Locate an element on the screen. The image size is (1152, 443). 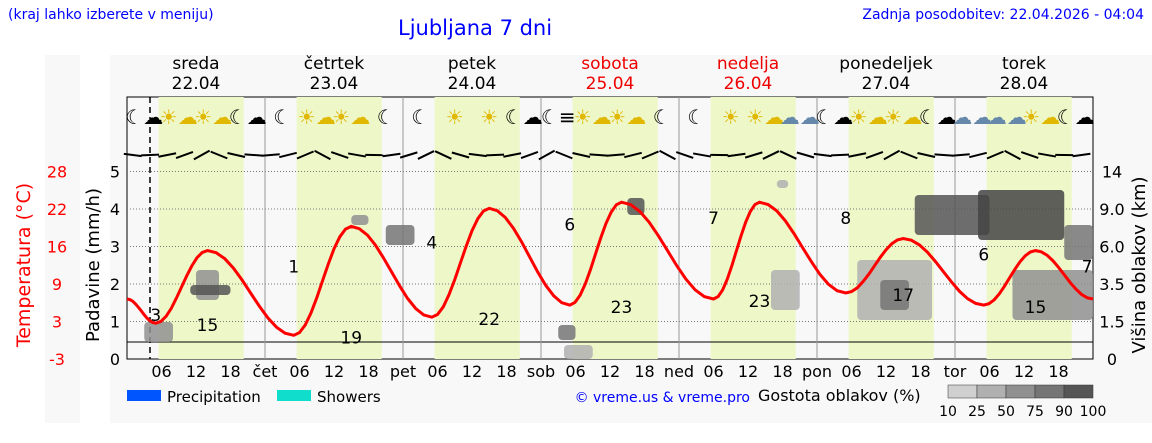
cloud-height-axis-label: Višina oblakov (km) is located at coordinates (1139, 264).